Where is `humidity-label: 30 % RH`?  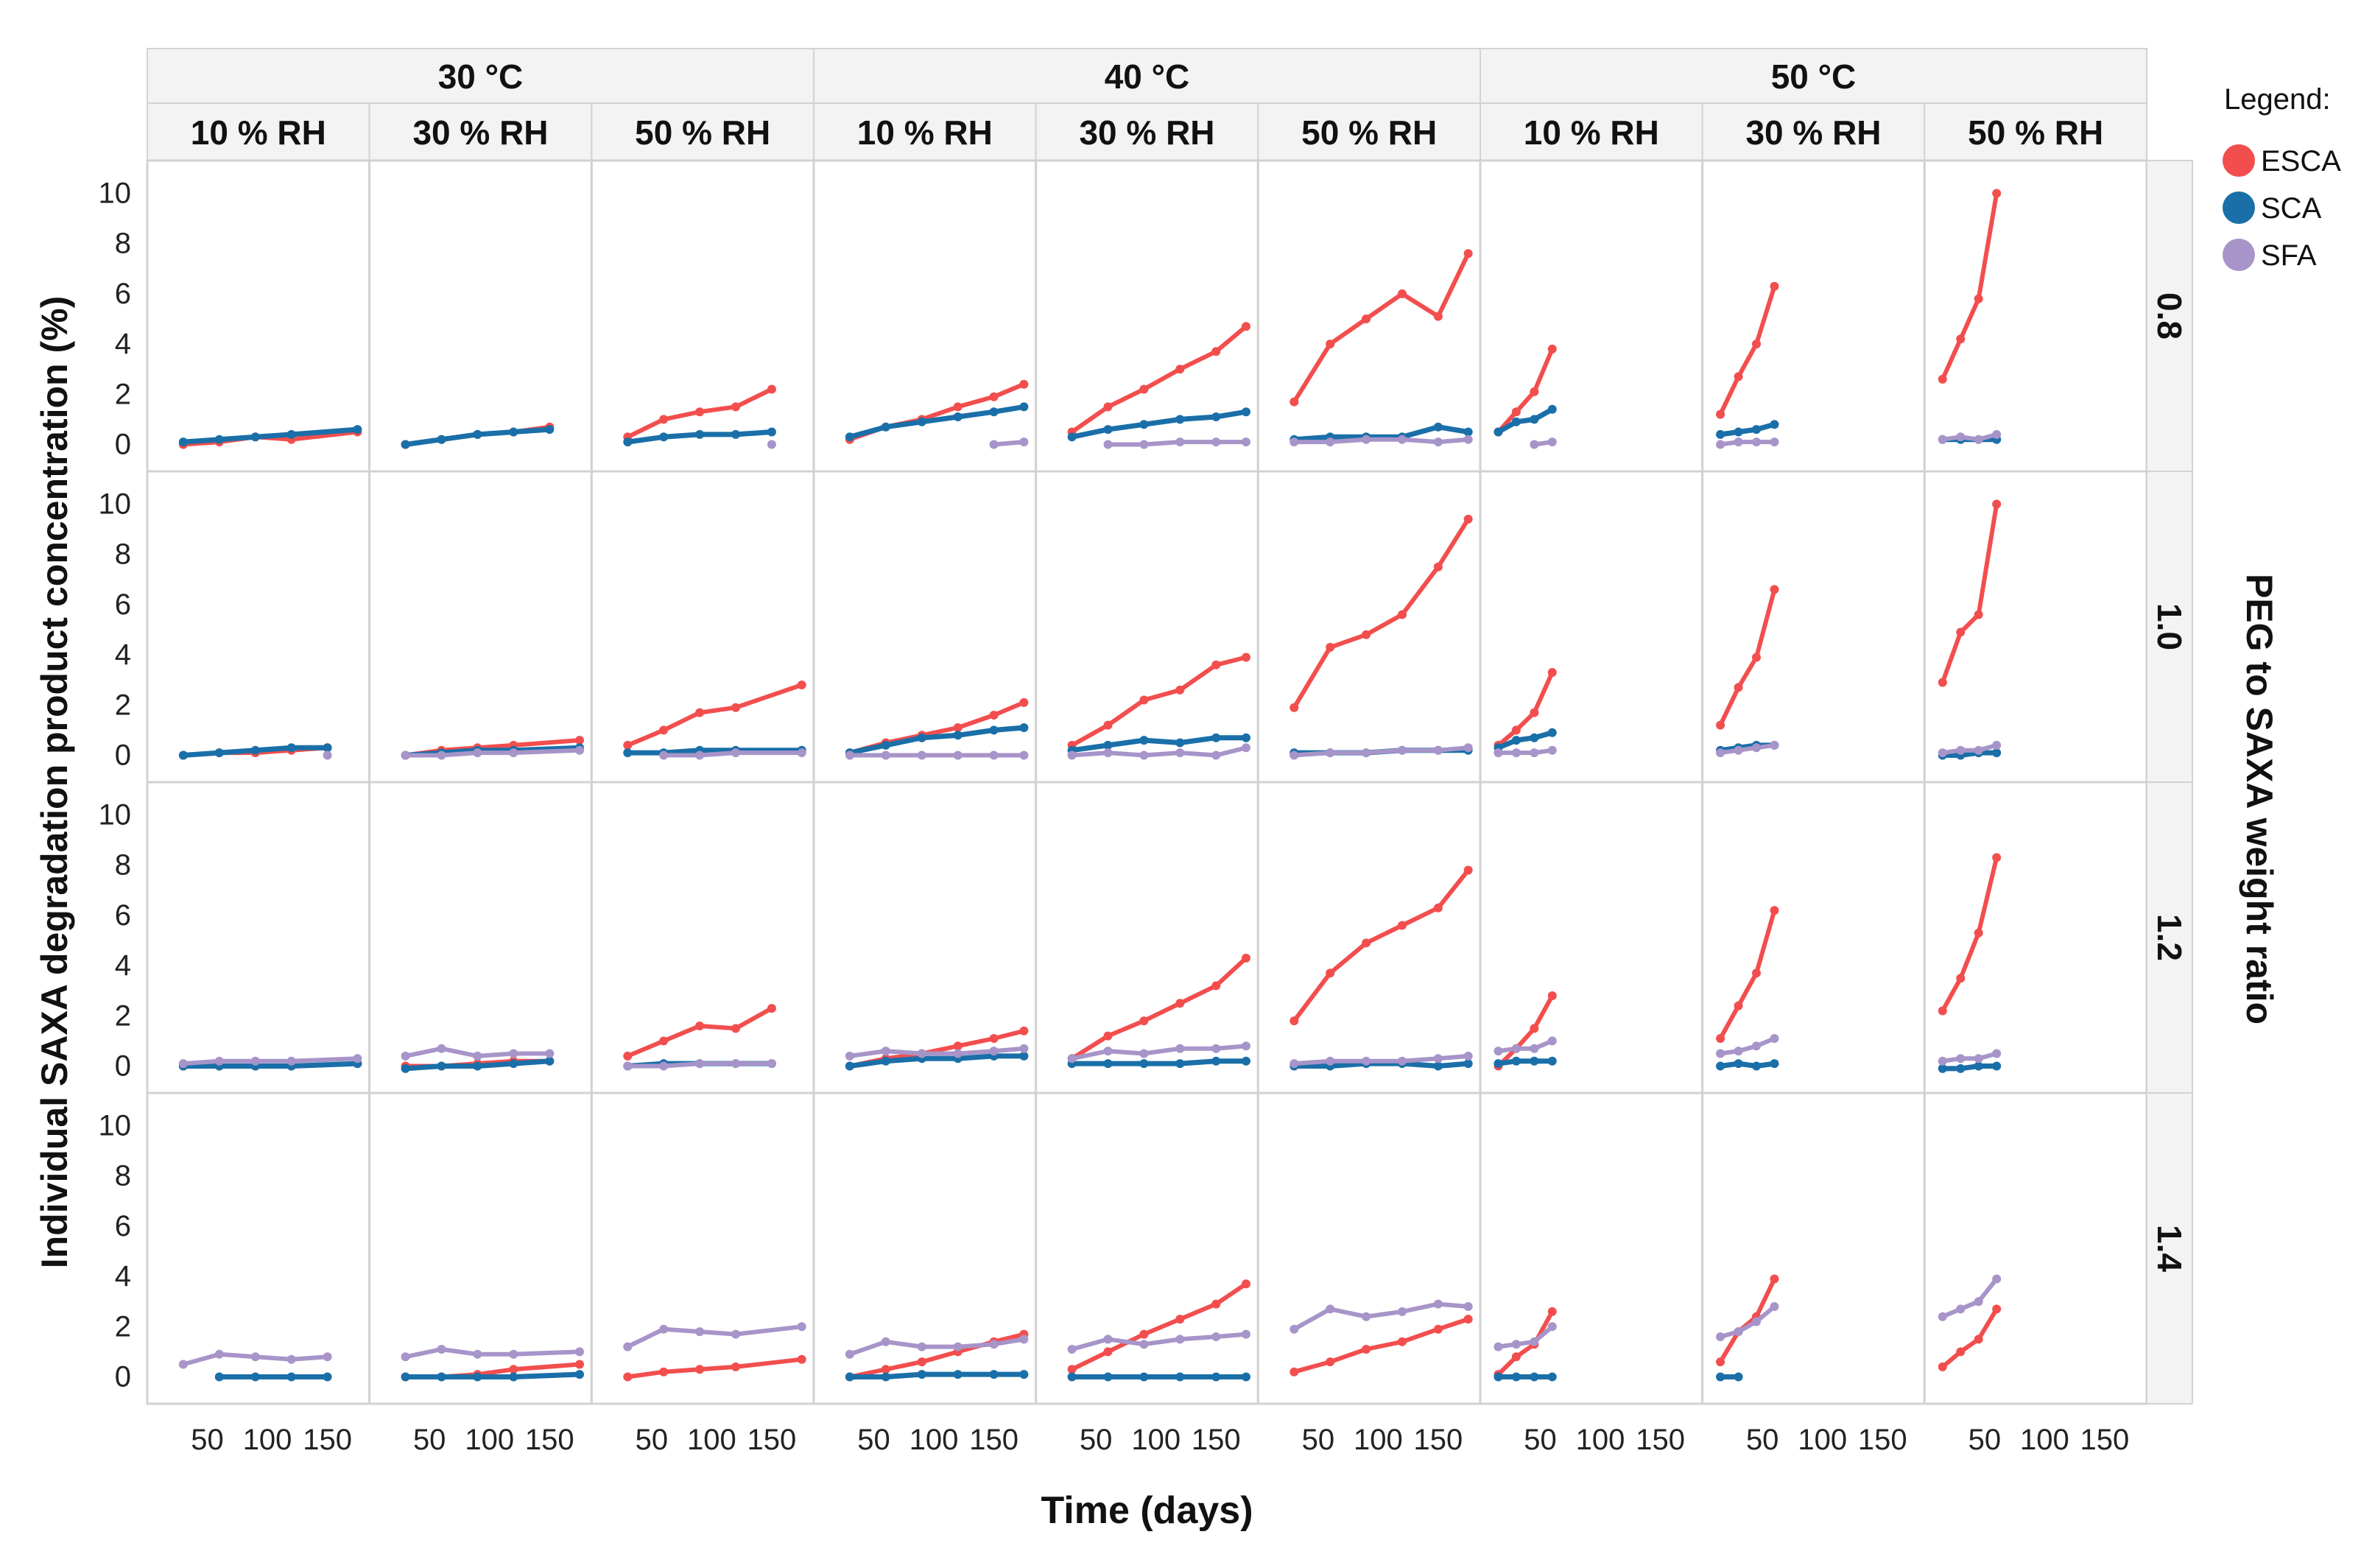
humidity-label: 30 % RH is located at coordinates (1146, 132).